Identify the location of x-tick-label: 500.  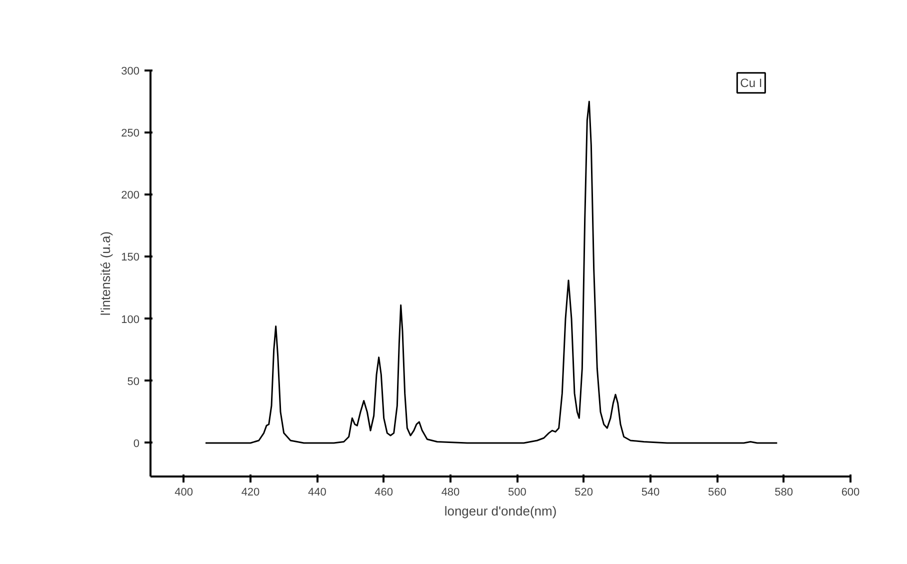
(517, 492).